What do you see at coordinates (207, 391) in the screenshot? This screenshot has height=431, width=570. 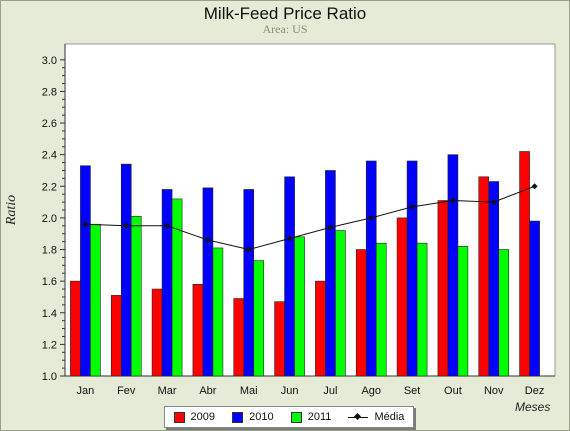 I see `x-tick-label: Abr` at bounding box center [207, 391].